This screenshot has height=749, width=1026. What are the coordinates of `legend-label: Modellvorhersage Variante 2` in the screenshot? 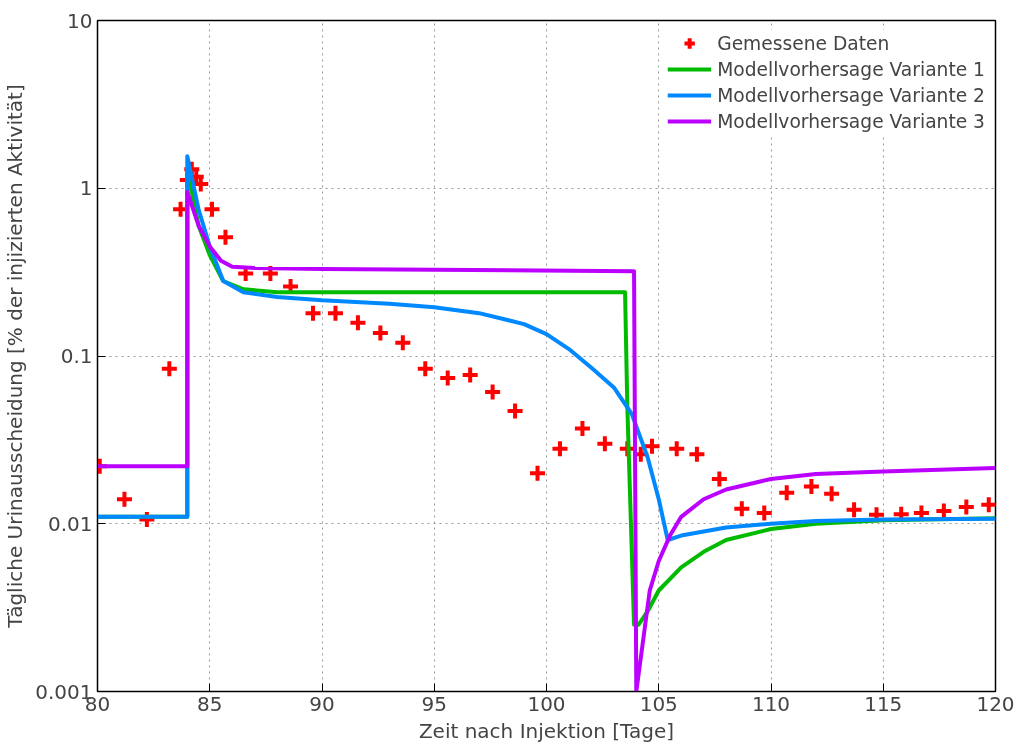 It's located at (851, 95).